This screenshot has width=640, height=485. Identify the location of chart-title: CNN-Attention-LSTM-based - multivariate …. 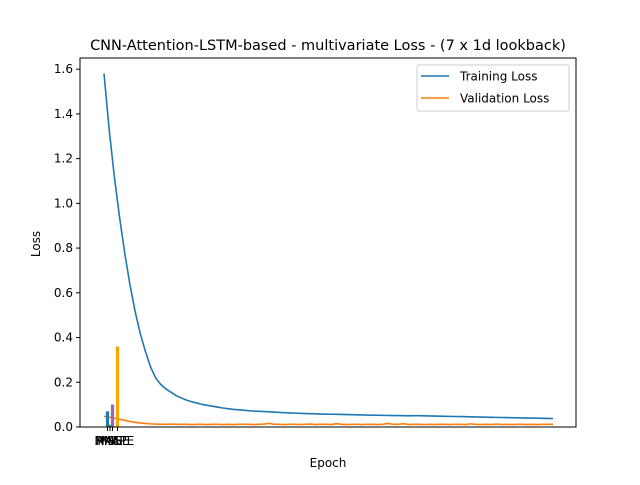
(328, 46).